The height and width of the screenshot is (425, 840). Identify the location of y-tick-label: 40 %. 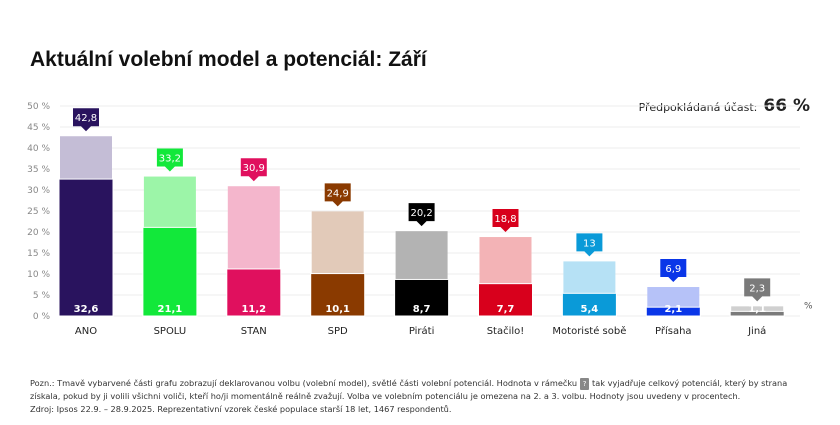
(38, 149).